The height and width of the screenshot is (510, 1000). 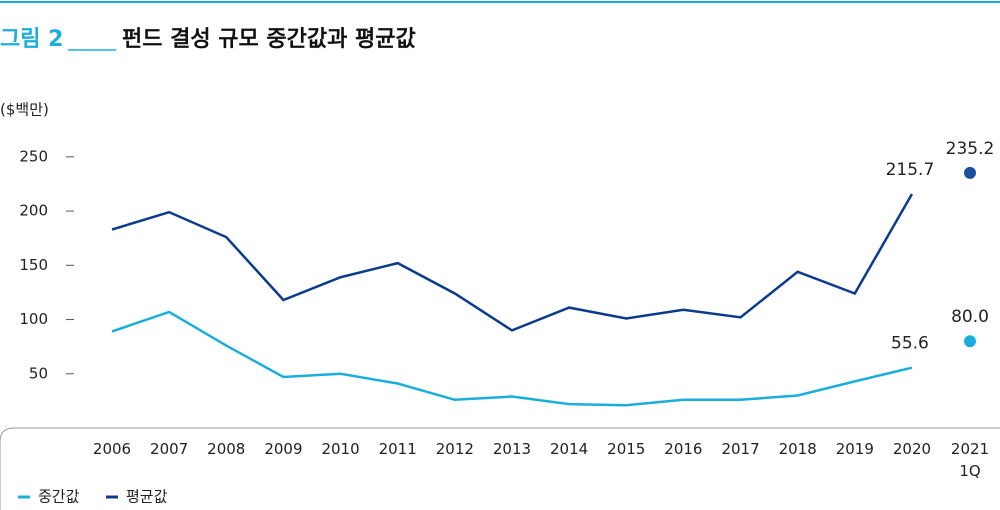 What do you see at coordinates (854, 449) in the screenshot?
I see `x-tick-label: 2019` at bounding box center [854, 449].